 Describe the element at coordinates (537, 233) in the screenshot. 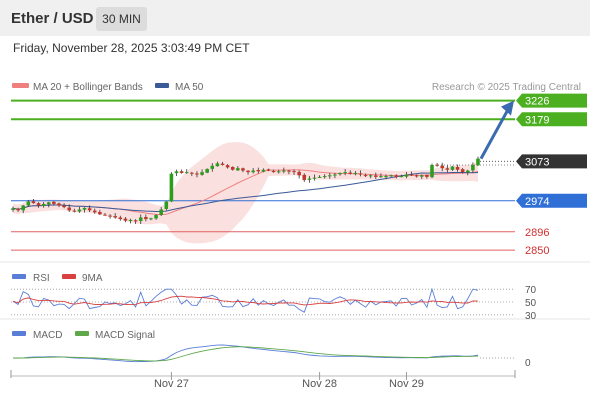

I see `level-label-text: 2896` at that location.